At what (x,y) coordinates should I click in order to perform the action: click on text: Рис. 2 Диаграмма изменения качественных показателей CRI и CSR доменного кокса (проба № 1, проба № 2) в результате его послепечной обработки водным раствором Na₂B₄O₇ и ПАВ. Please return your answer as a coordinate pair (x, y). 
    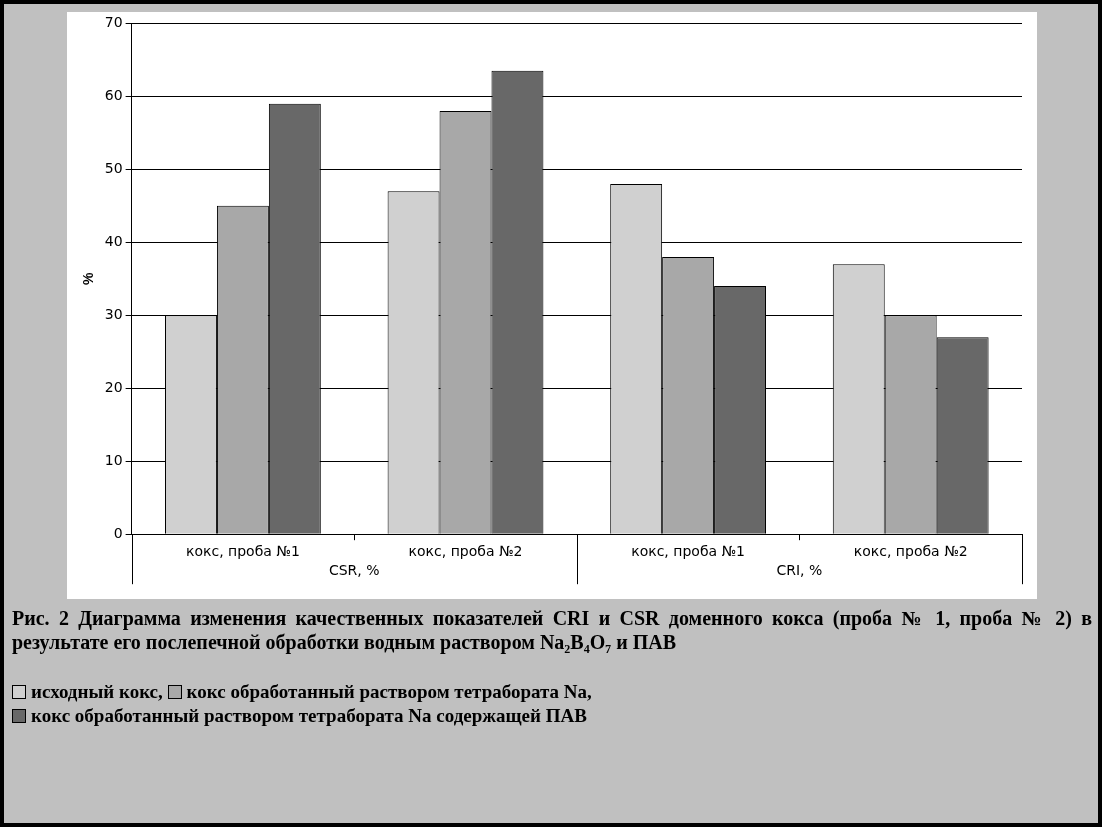
    Looking at the image, I should click on (552, 630).